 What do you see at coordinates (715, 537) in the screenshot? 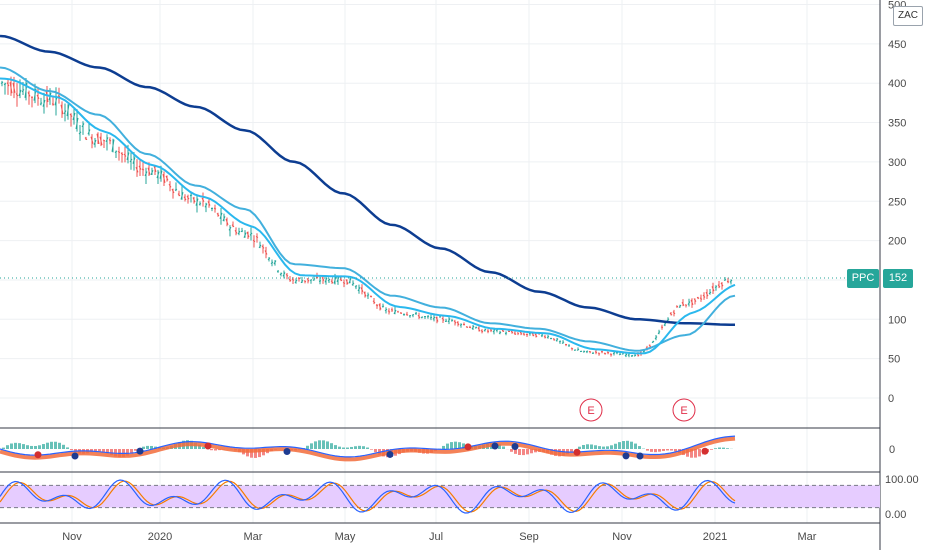
I see `time-tick-2021: 2021` at bounding box center [715, 537].